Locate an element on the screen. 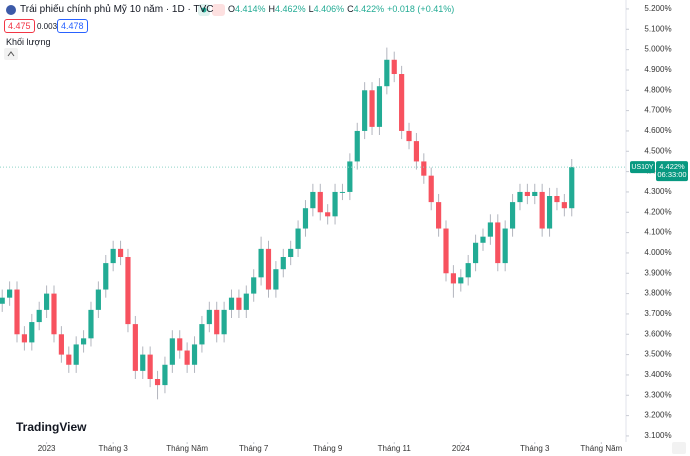 This screenshot has height=456, width=690. y-tick-label: 3.900% is located at coordinates (657, 272).